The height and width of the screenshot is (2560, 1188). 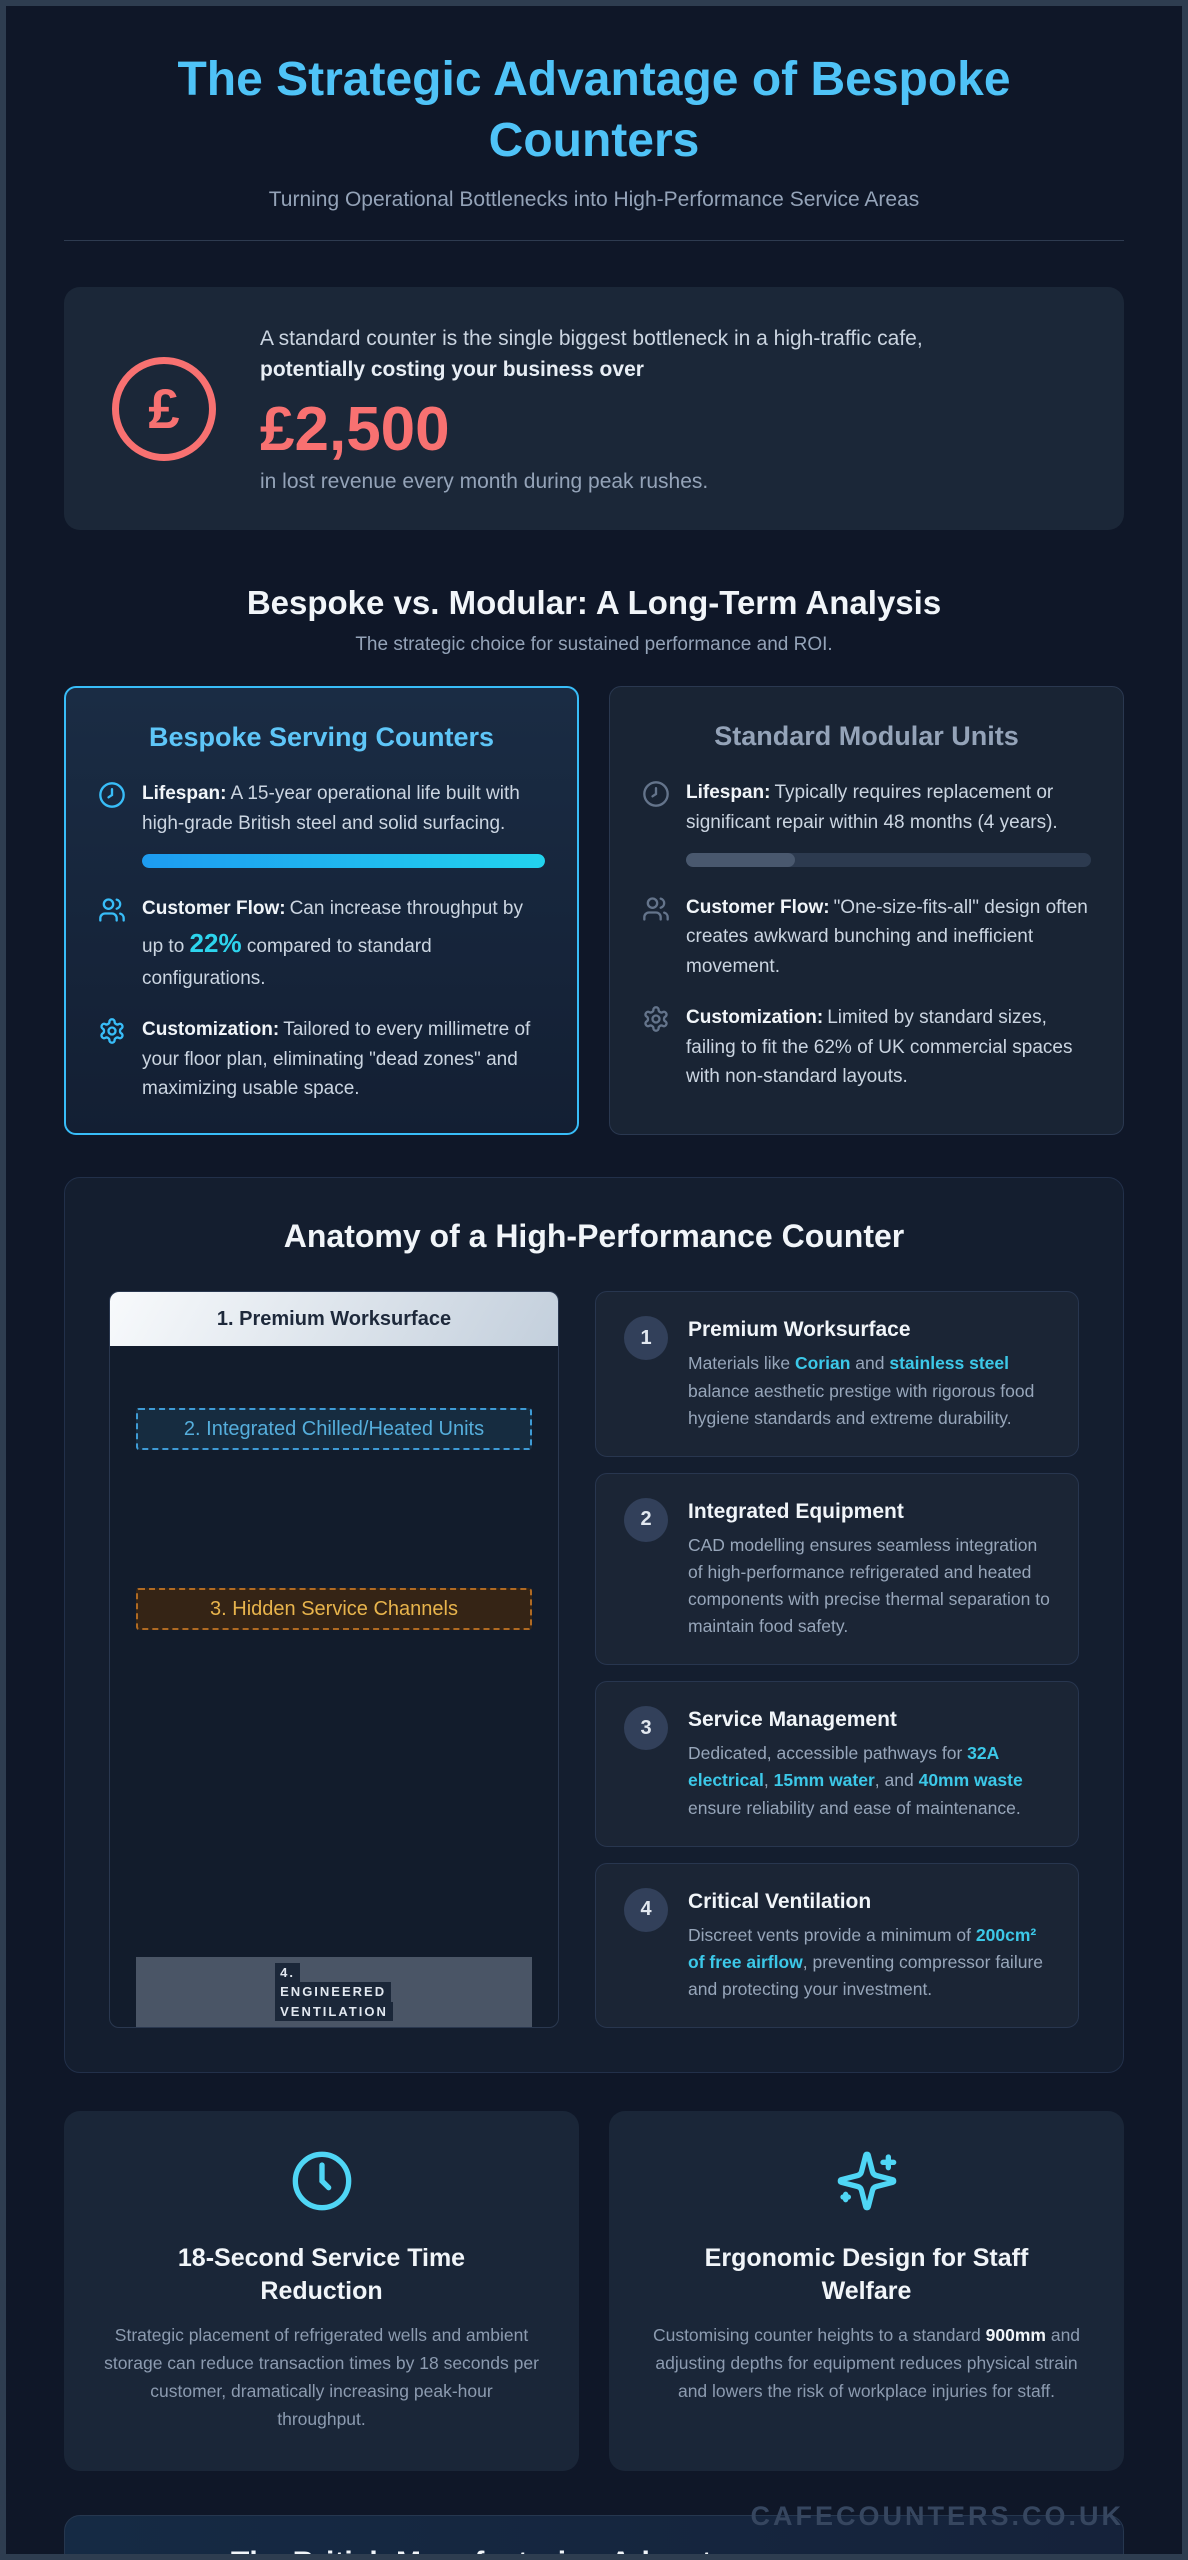 I want to click on advantage-title: The British Manufacturing Advantage, so click(x=654, y=2550).